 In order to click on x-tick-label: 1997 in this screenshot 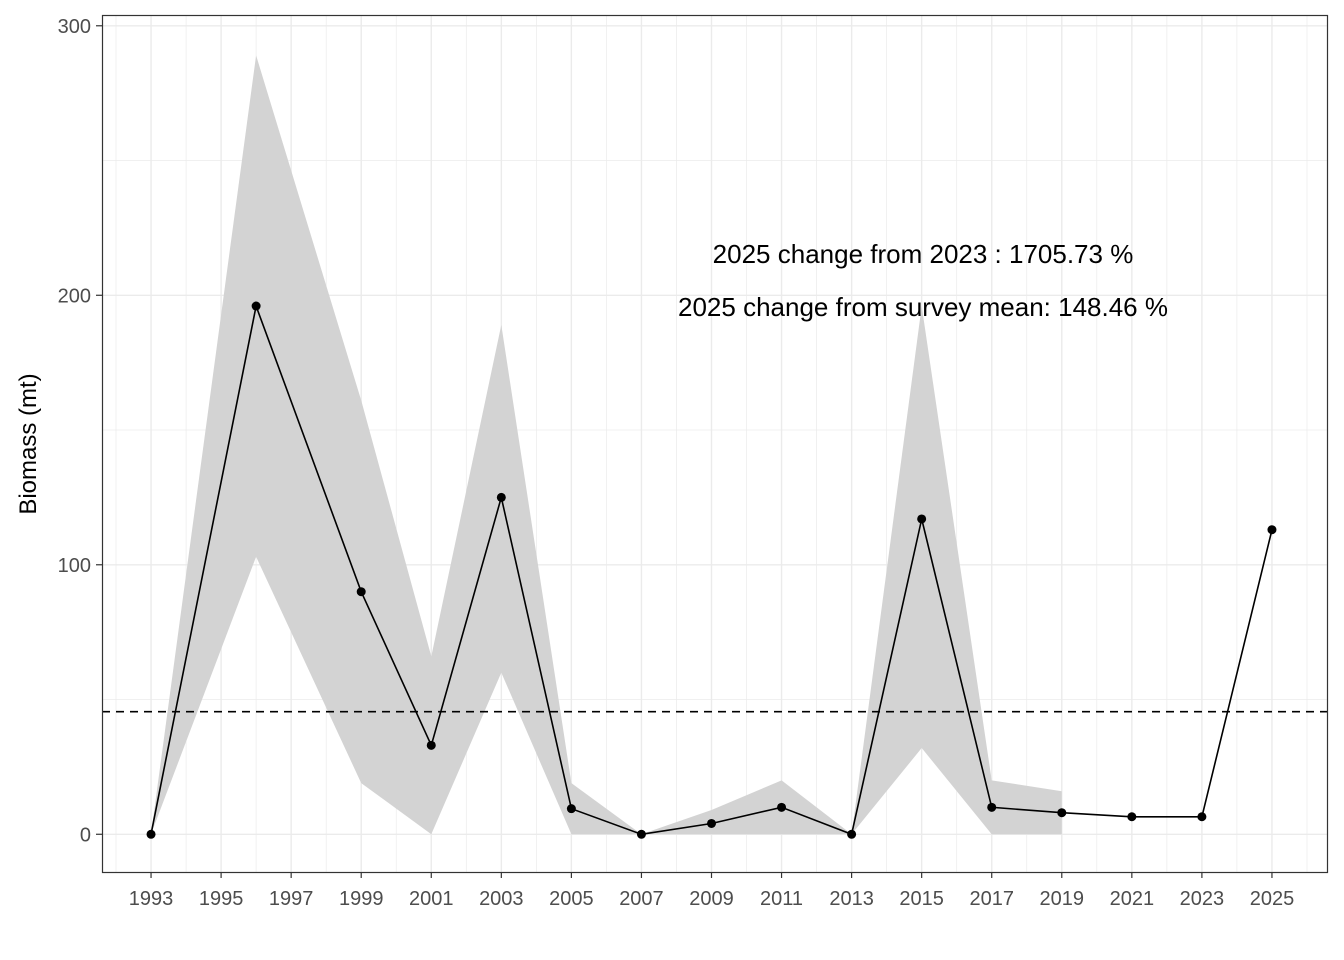, I will do `click(291, 899)`.